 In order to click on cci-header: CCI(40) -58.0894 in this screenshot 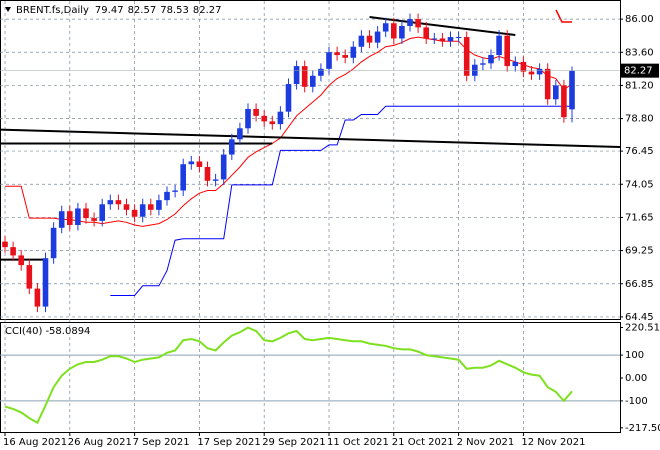, I will do `click(47, 331)`.